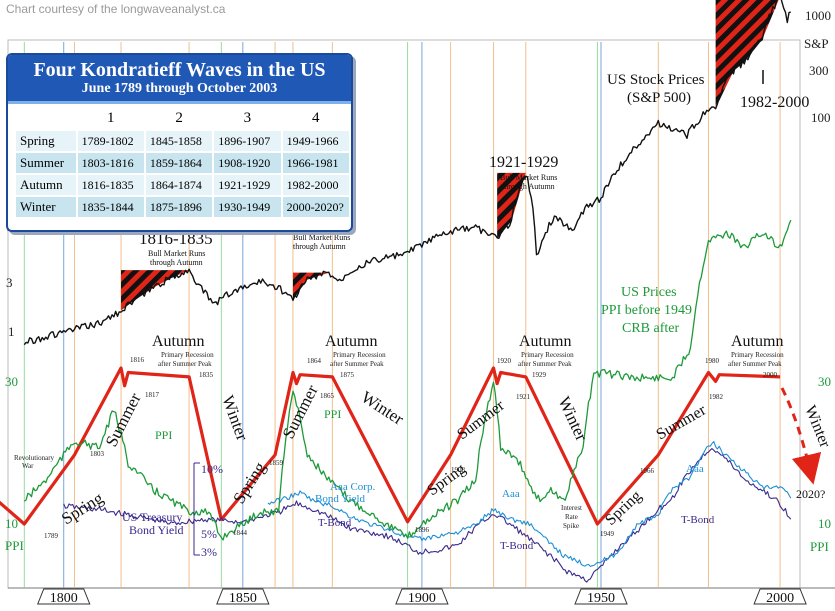 The image size is (835, 611). Describe the element at coordinates (137, 360) in the screenshot. I see `year-1816: 1816` at that location.